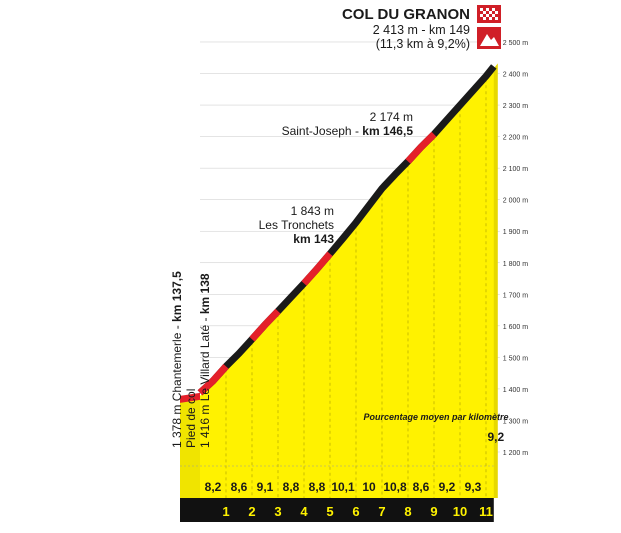 The width and height of the screenshot is (621, 533). What do you see at coordinates (343, 487) in the screenshot?
I see `gradient-label: 10,1` at bounding box center [343, 487].